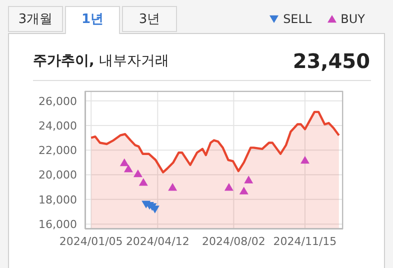  I want to click on y-tick-label: 22,000, so click(57, 151).